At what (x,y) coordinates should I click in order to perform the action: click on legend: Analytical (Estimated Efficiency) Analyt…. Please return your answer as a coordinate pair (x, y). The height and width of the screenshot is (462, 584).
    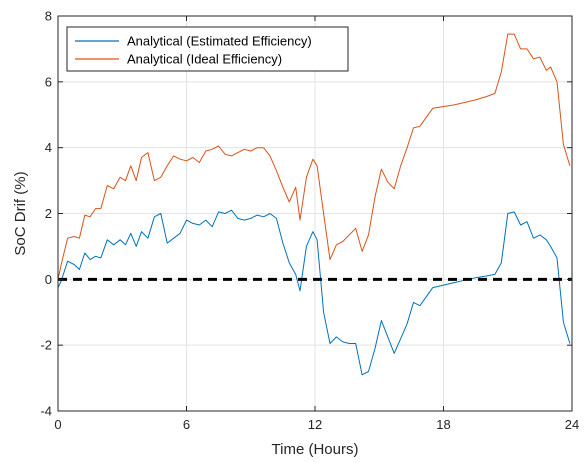
    Looking at the image, I should click on (207, 49).